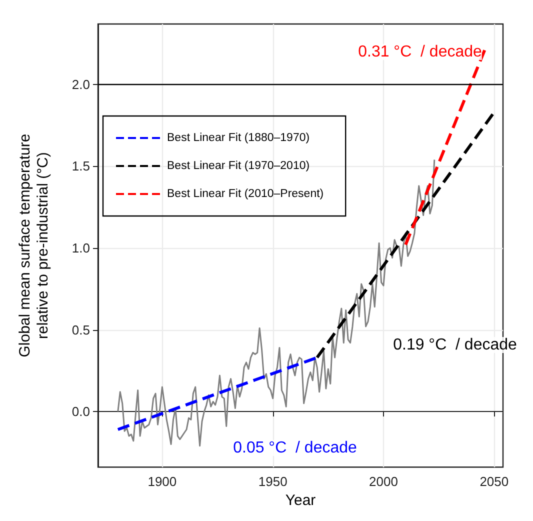 Image resolution: width=533 pixels, height=521 pixels. I want to click on y-tick-label: 0.5, so click(81, 330).